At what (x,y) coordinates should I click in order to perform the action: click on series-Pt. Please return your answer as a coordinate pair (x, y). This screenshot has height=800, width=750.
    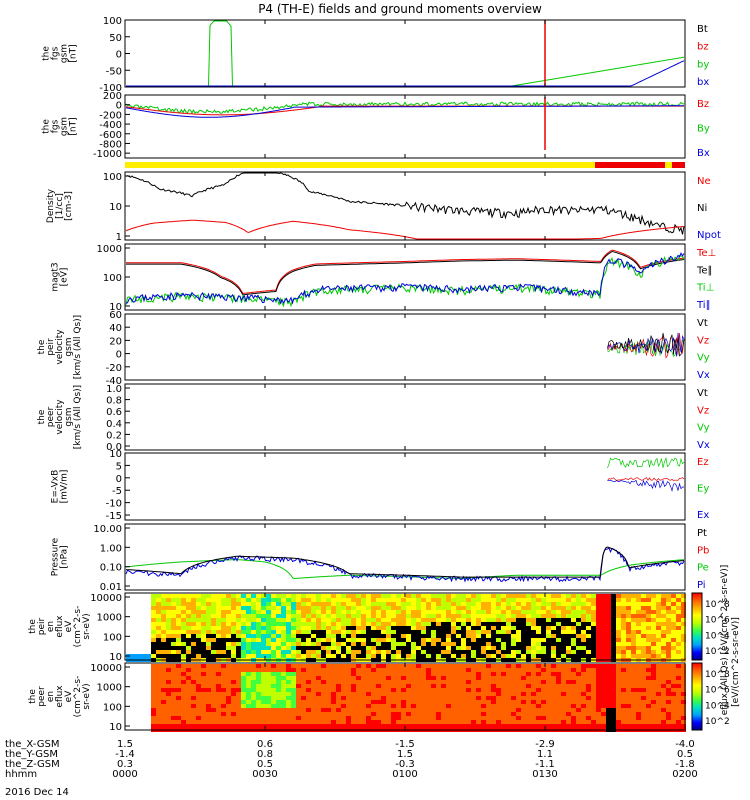
    Looking at the image, I should click on (405, 562).